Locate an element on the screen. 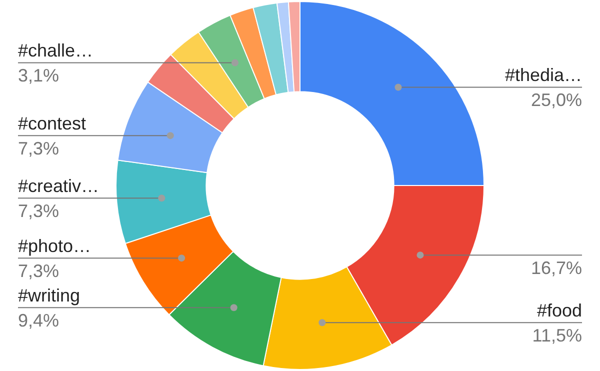 Image resolution: width=600 pixels, height=371 pixels. data-label: 25,0% is located at coordinates (556, 100).